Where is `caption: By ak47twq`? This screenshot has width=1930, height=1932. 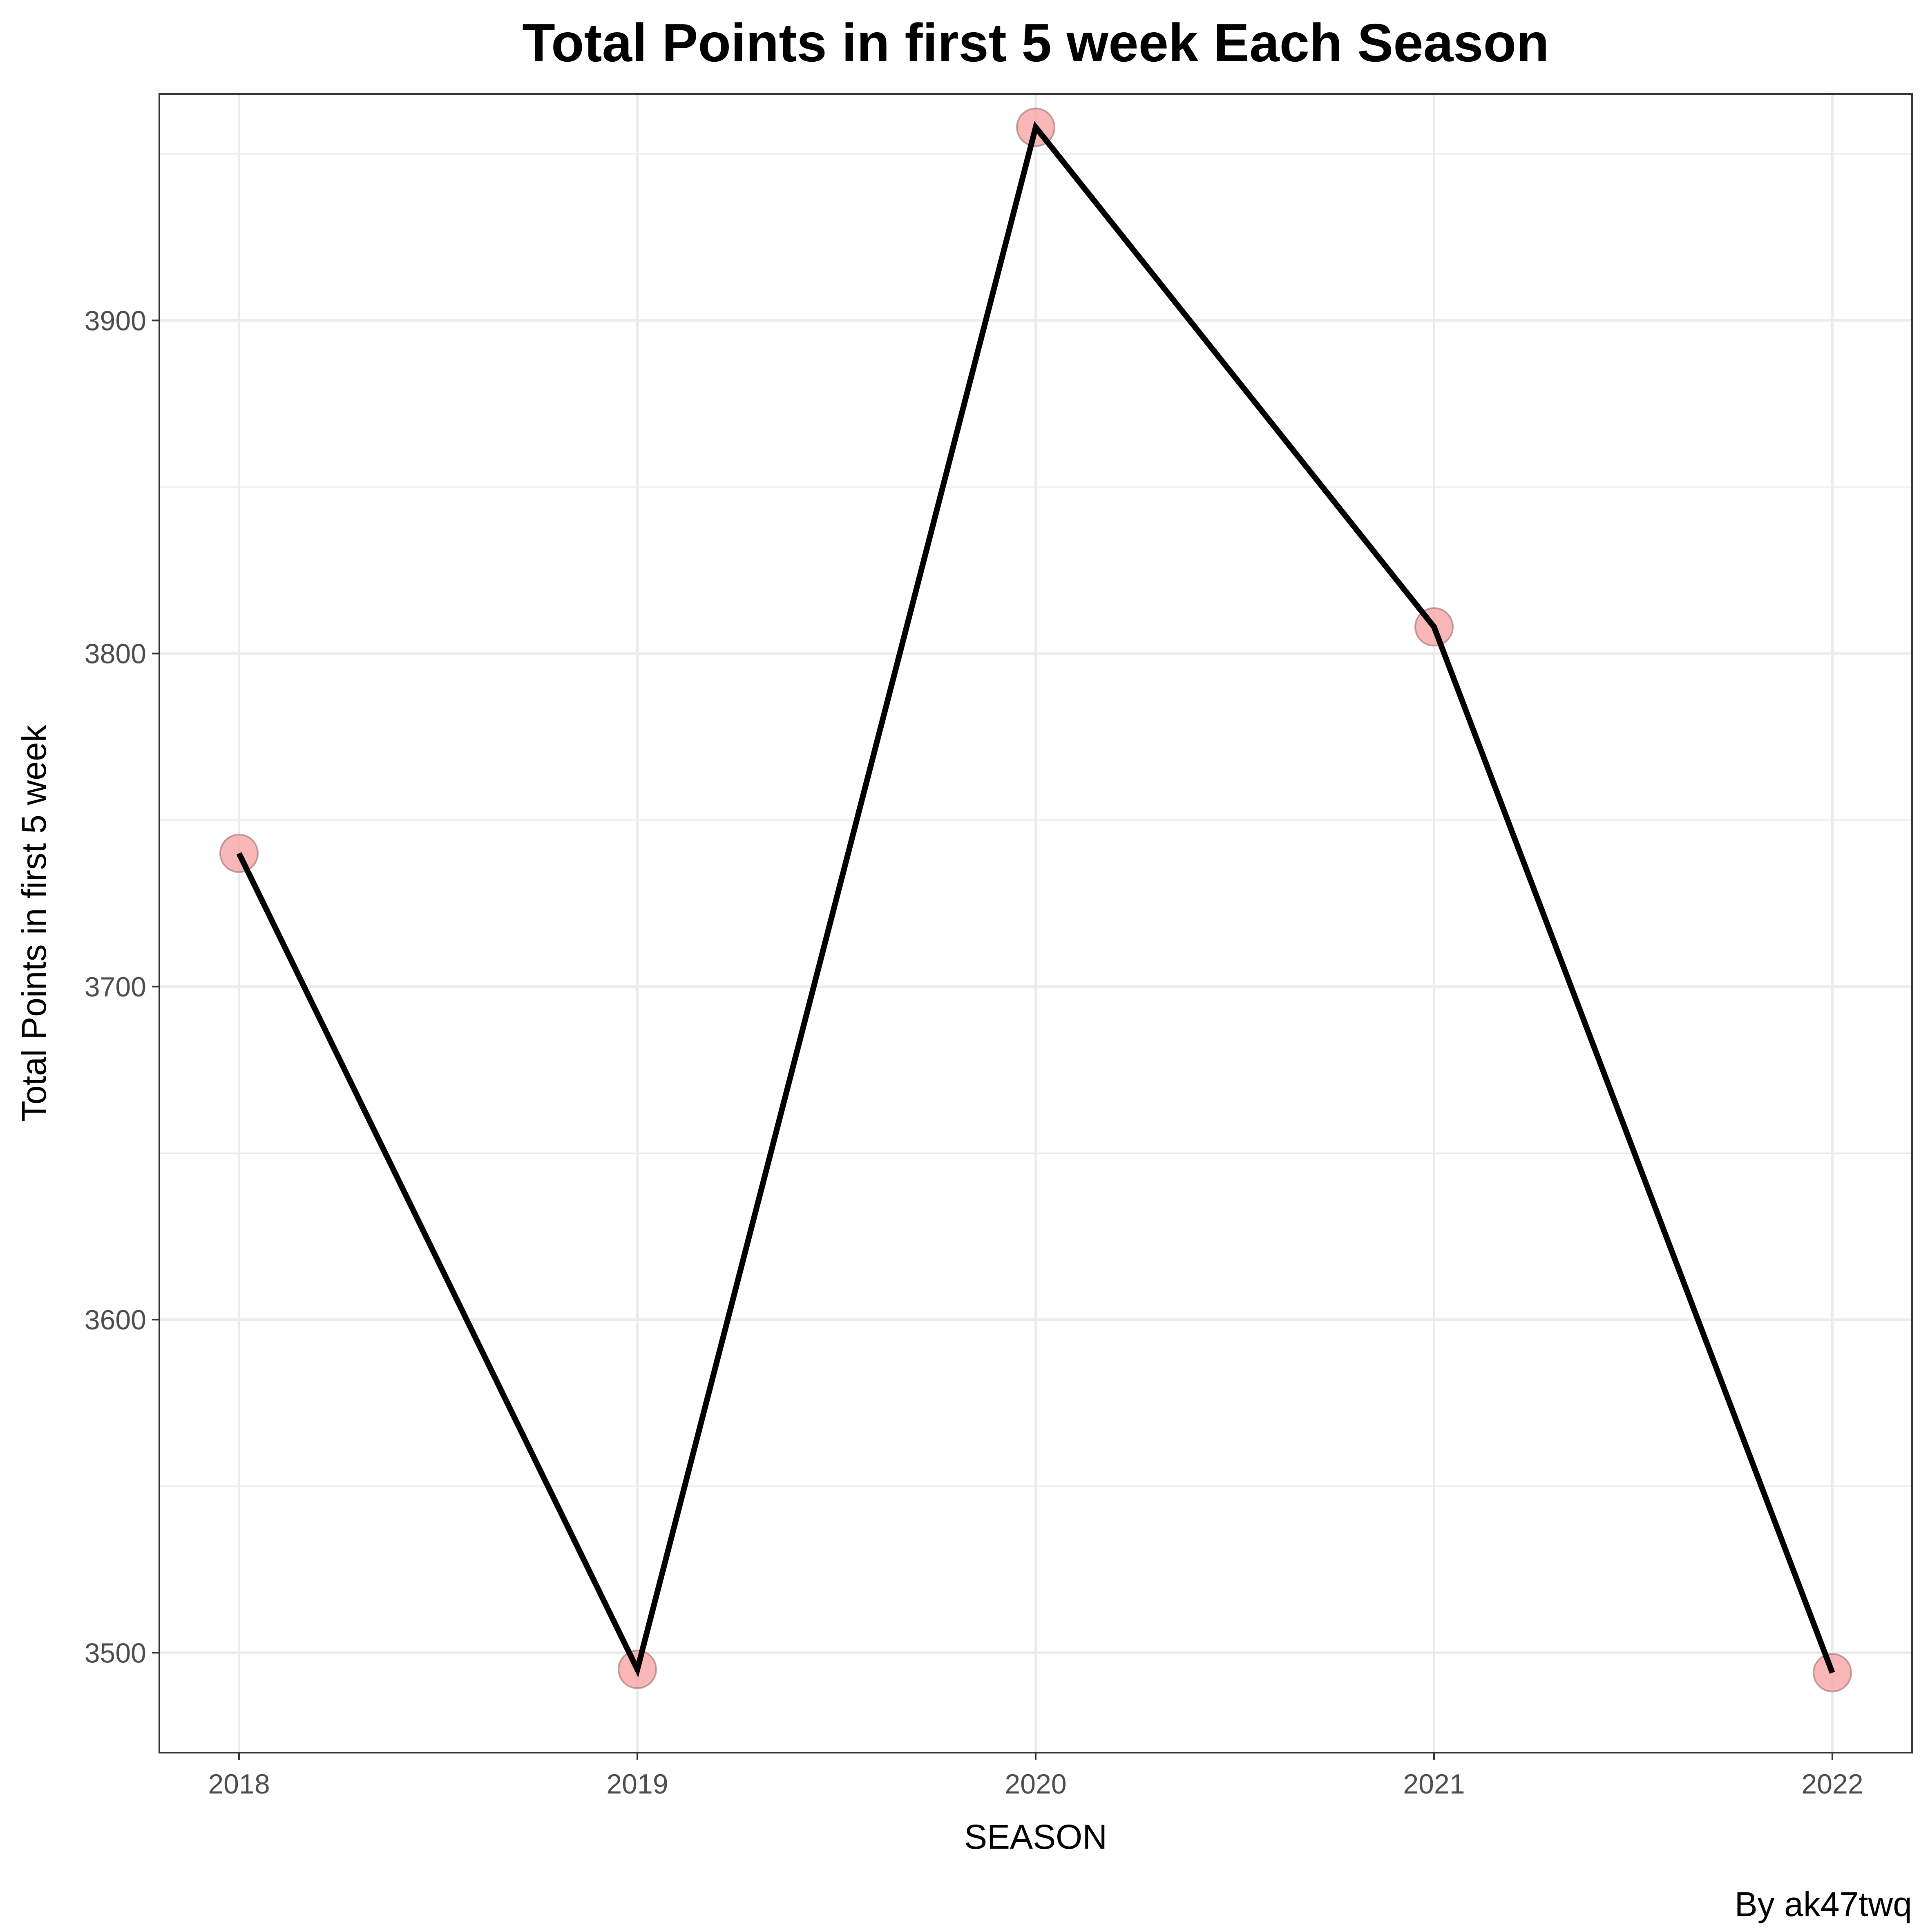 caption: By ak47twq is located at coordinates (1823, 1904).